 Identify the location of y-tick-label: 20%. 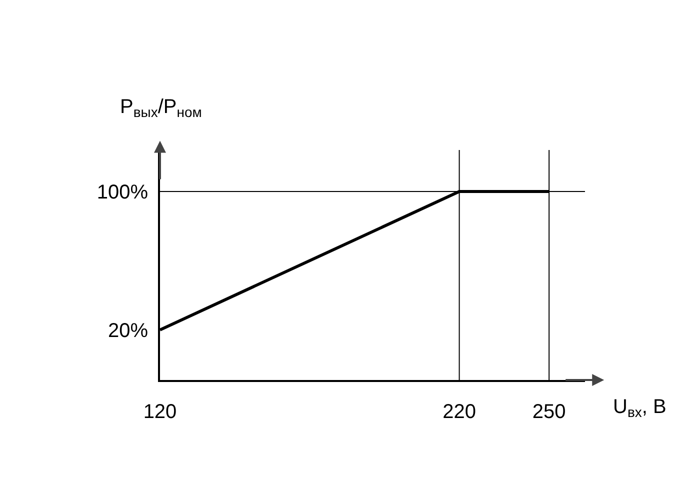
(128, 331).